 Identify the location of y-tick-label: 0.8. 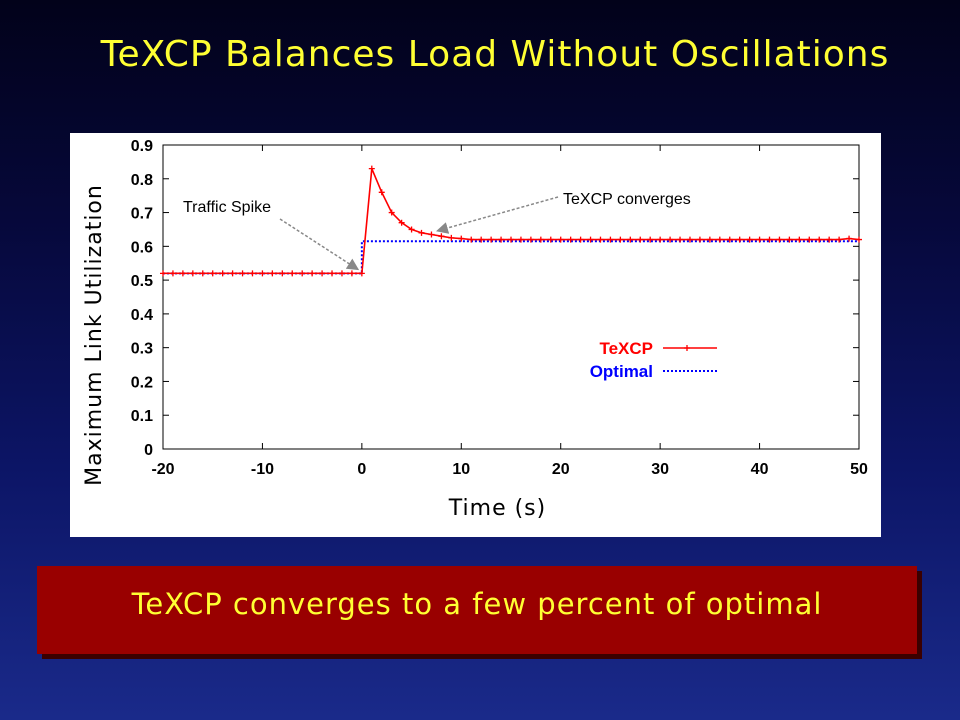
(142, 180).